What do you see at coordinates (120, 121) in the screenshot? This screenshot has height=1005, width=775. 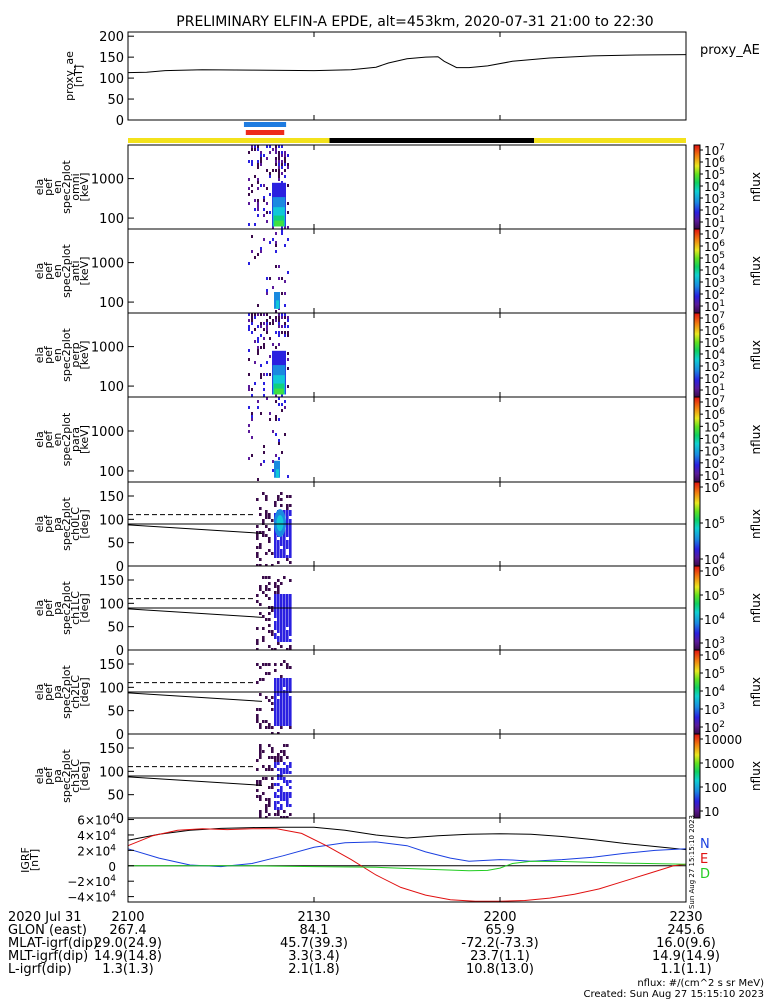 I see `proxy-ae-ytick-label-0: 0` at bounding box center [120, 121].